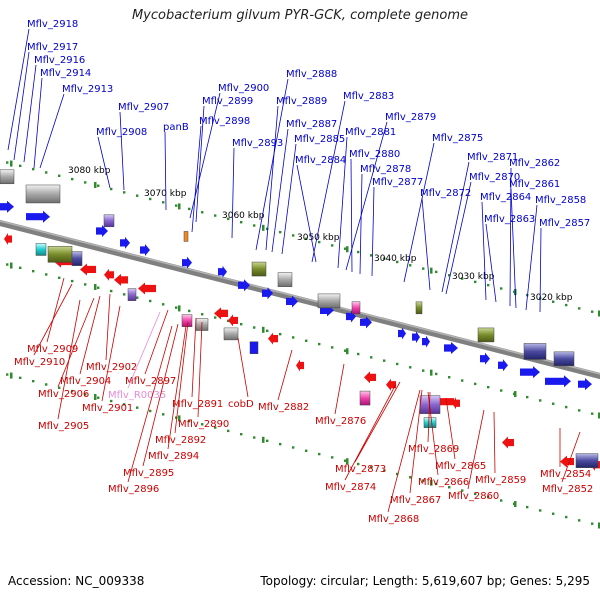 This screenshot has height=600, width=600. Describe the element at coordinates (173, 456) in the screenshot. I see `gene-label-mflv-2894: Mflv_2894` at that location.